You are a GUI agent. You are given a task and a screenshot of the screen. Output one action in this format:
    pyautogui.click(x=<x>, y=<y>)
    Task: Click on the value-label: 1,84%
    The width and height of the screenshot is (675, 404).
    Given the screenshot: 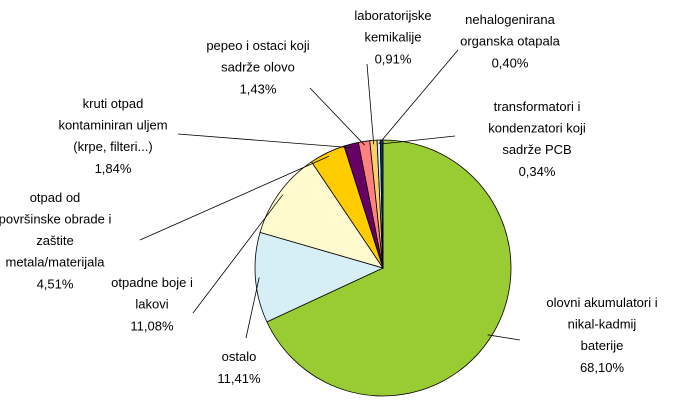 What is the action you would take?
    pyautogui.click(x=113, y=168)
    